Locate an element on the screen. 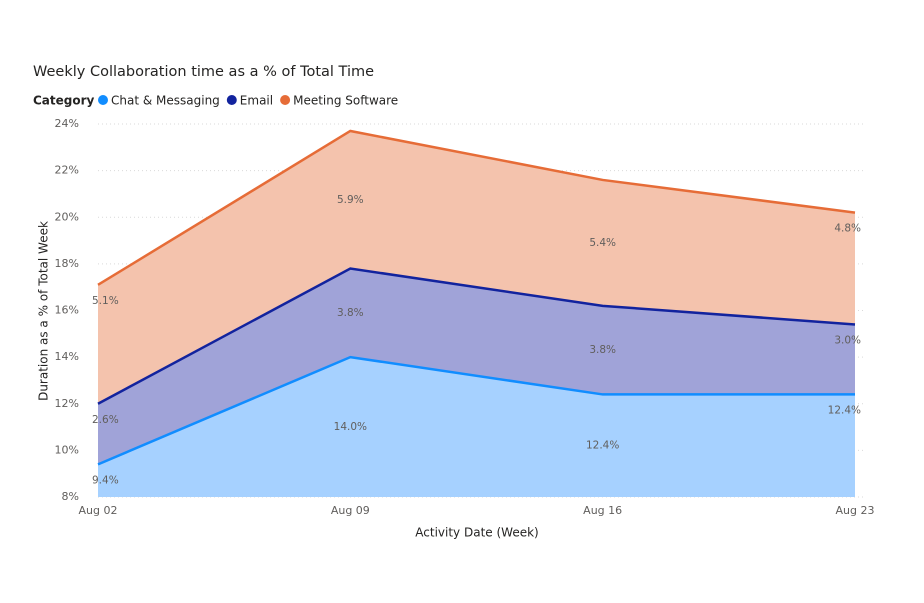 This screenshot has height=603, width=924. value-label: 14.0% is located at coordinates (350, 427).